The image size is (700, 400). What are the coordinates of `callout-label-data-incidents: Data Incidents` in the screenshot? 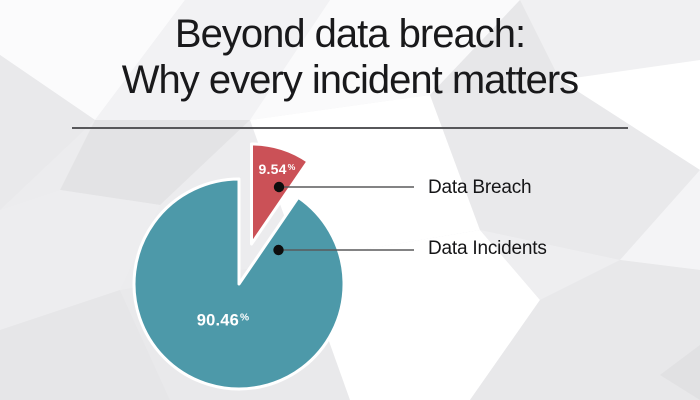 It's located at (487, 248).